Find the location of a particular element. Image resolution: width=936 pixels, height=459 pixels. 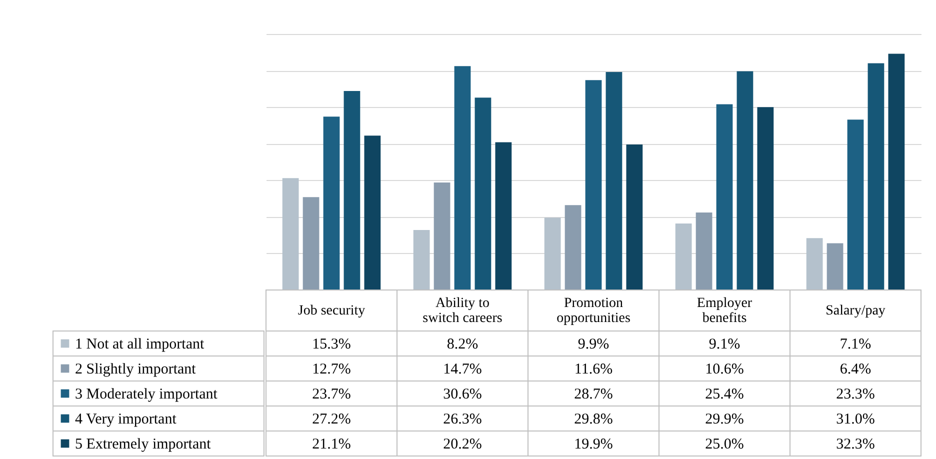

data-label: 12.7% is located at coordinates (331, 370).